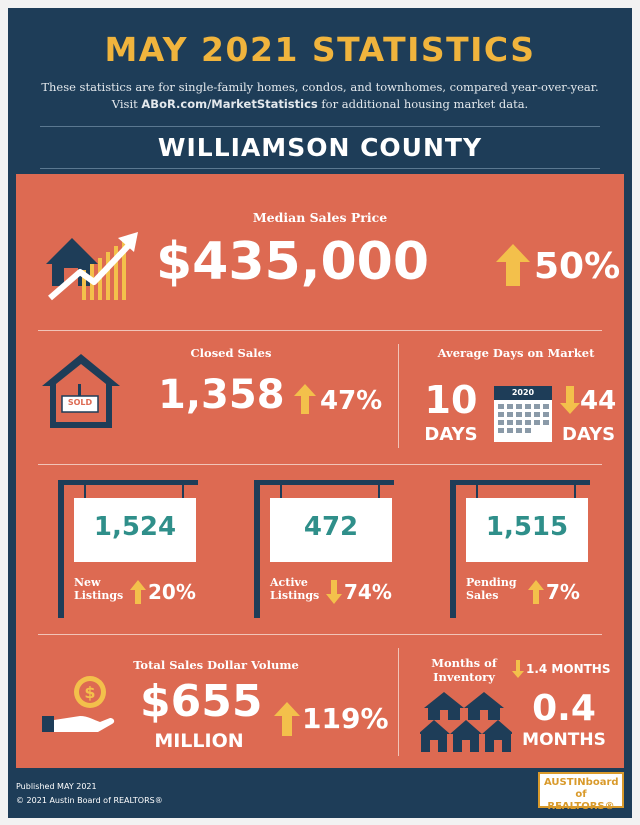  What do you see at coordinates (172, 592) in the screenshot?
I see `new-listings-change: 20%` at bounding box center [172, 592].